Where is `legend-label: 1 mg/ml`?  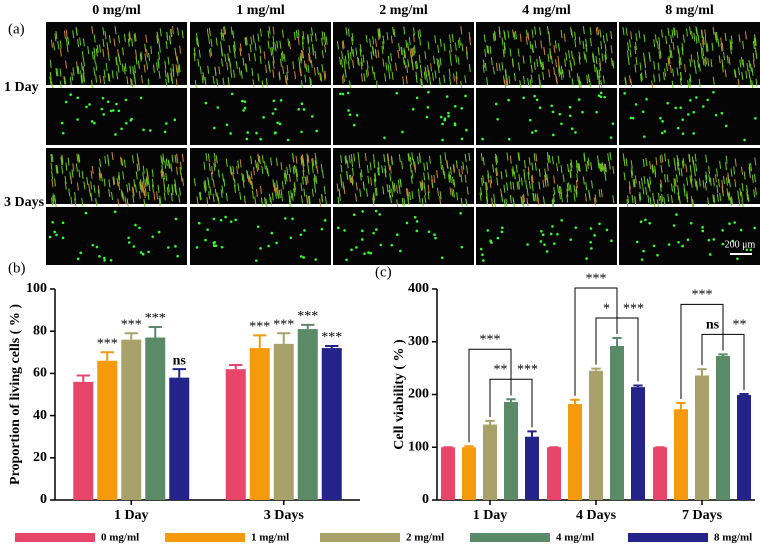 legend-label: 1 mg/ml is located at coordinates (270, 538).